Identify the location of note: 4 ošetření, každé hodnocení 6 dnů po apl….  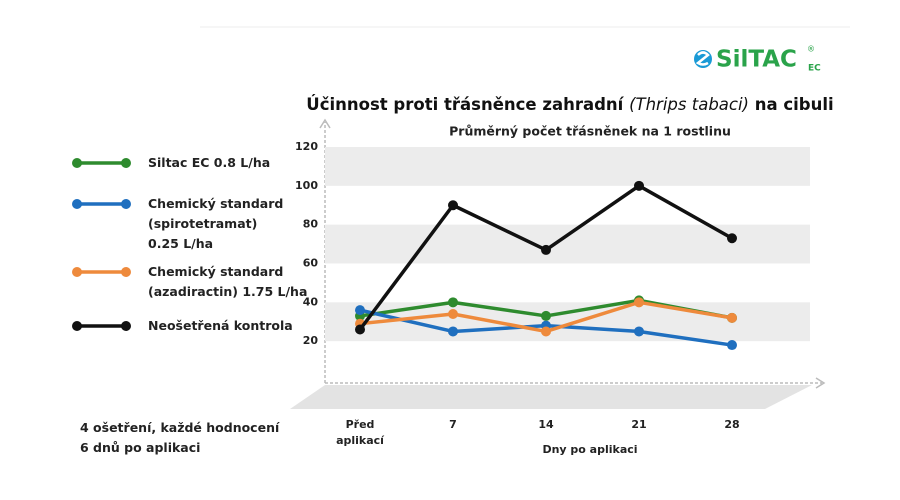
(180, 437).